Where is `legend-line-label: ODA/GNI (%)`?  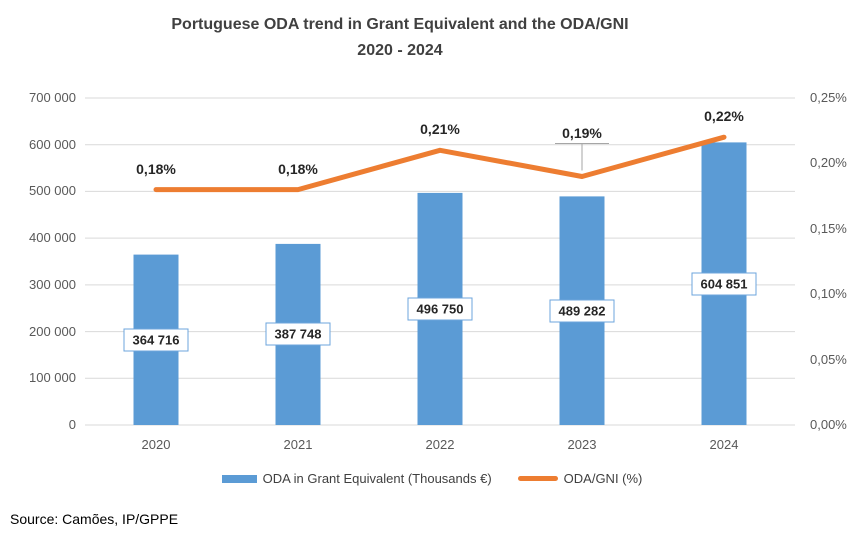
legend-line-label: ODA/GNI (%) is located at coordinates (603, 478).